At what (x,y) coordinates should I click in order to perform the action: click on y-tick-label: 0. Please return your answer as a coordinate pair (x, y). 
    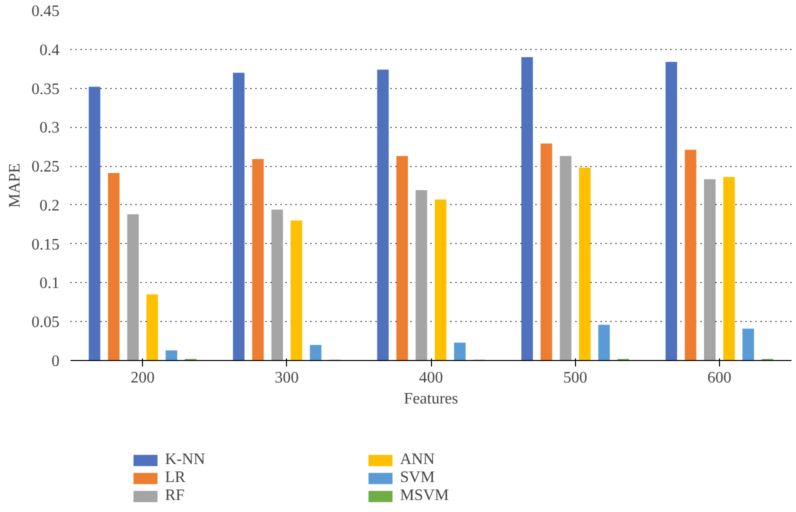
    Looking at the image, I should click on (56, 361).